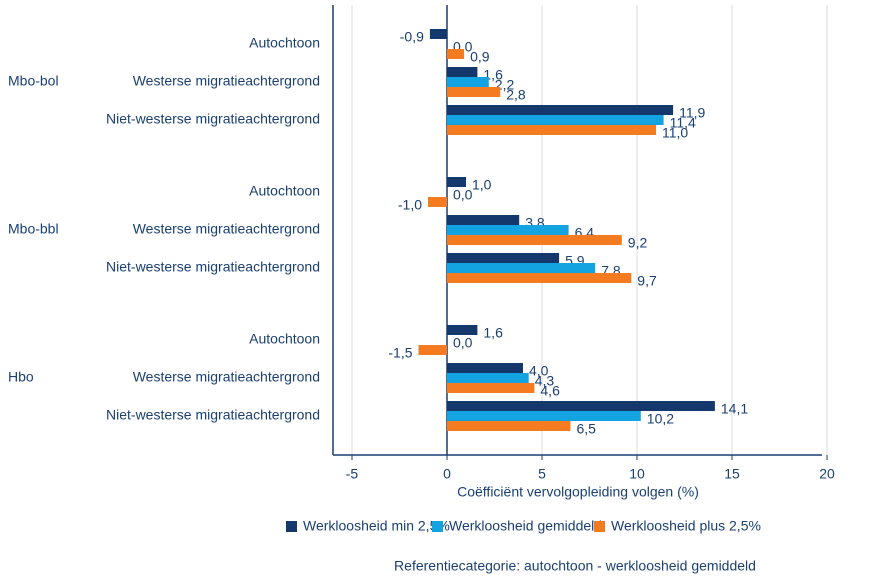  Describe the element at coordinates (578, 492) in the screenshot. I see `x-axis-title: Coëfficiënt vervolgopleiding volgen (%)` at that location.